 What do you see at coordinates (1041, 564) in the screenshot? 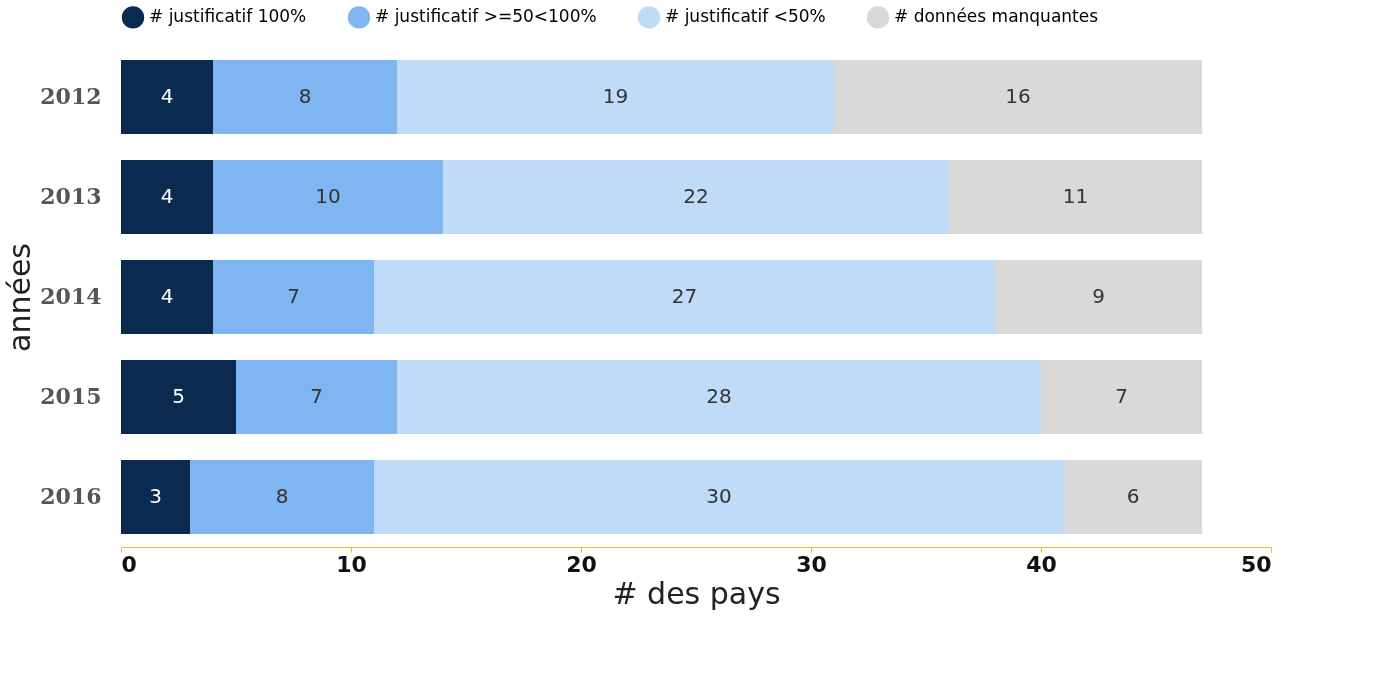
I see `x-tick-label: 40` at bounding box center [1041, 564].